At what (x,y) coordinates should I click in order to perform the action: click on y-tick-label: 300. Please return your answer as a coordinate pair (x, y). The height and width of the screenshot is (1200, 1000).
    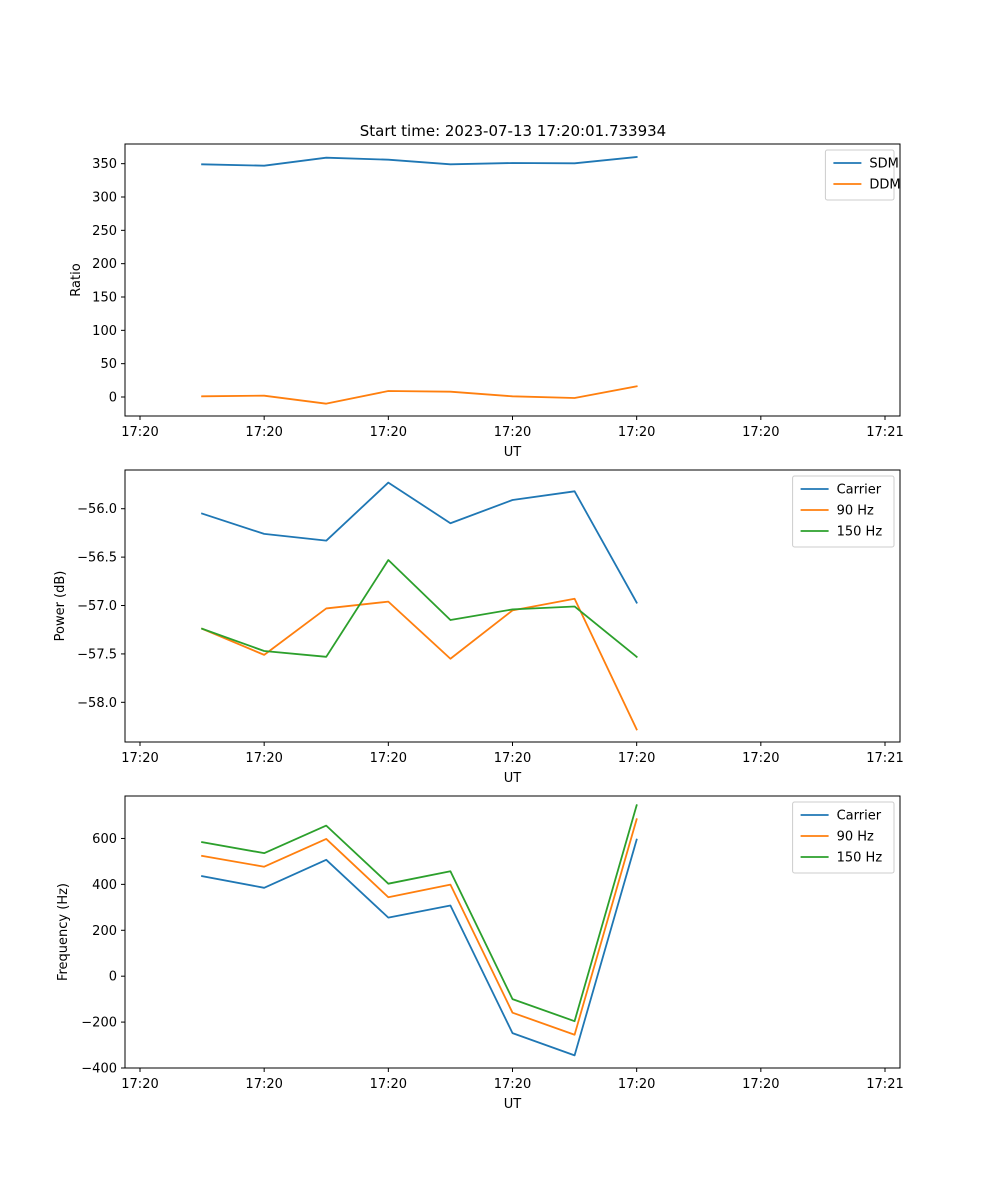
    Looking at the image, I should click on (104, 198).